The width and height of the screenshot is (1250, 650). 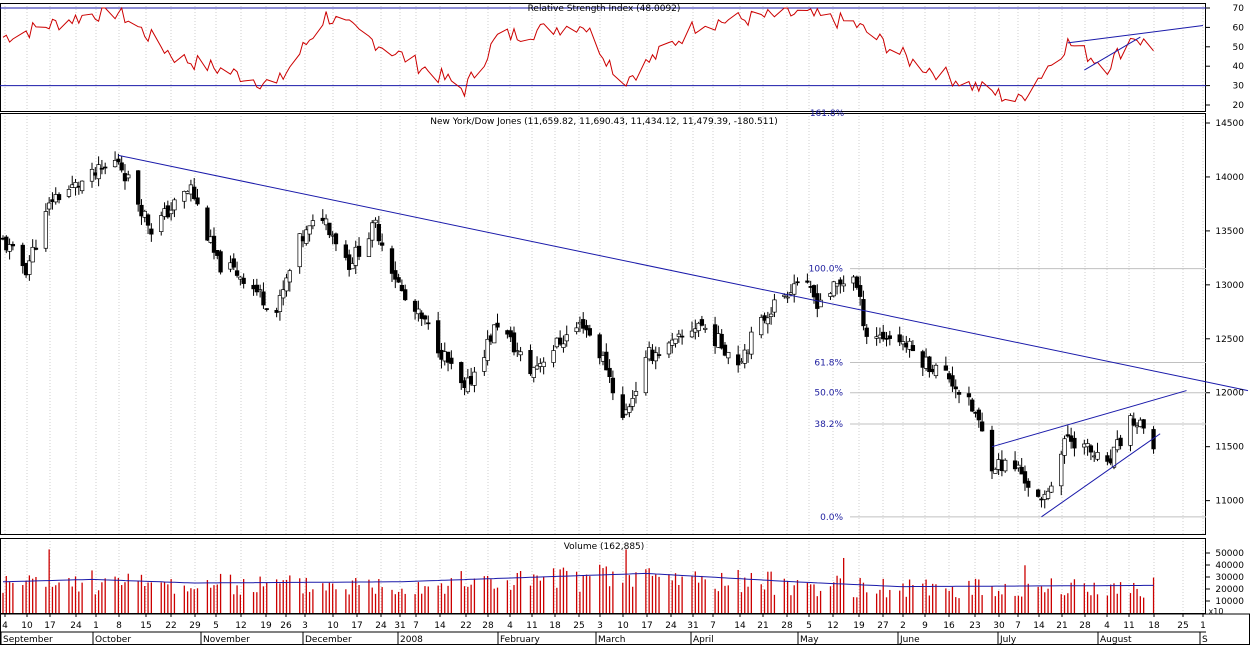 What do you see at coordinates (925, 626) in the screenshot?
I see `day-tick-label-40: 9` at bounding box center [925, 626].